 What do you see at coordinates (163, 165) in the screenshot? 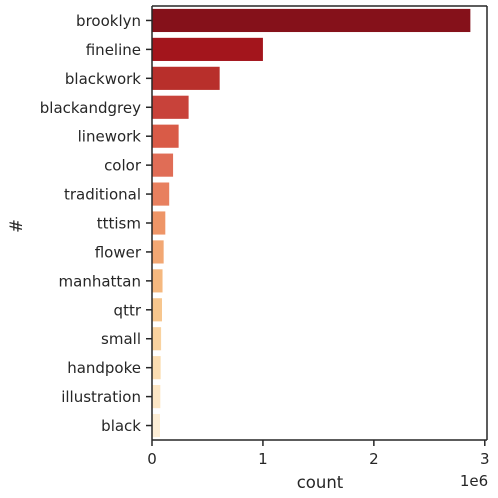
I see `bar-color` at bounding box center [163, 165].